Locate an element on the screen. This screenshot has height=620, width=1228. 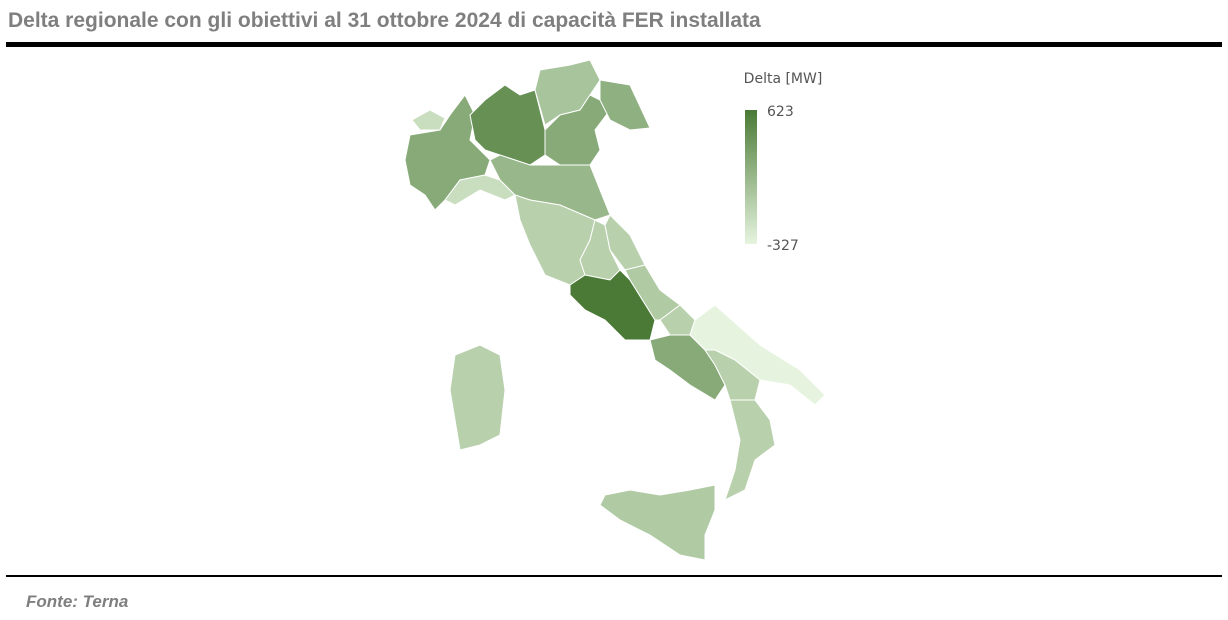
legend-title: Delta [MW] is located at coordinates (783, 79).